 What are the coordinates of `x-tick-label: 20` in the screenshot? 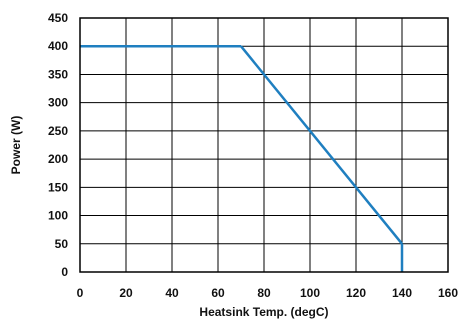 It's located at (126, 293).